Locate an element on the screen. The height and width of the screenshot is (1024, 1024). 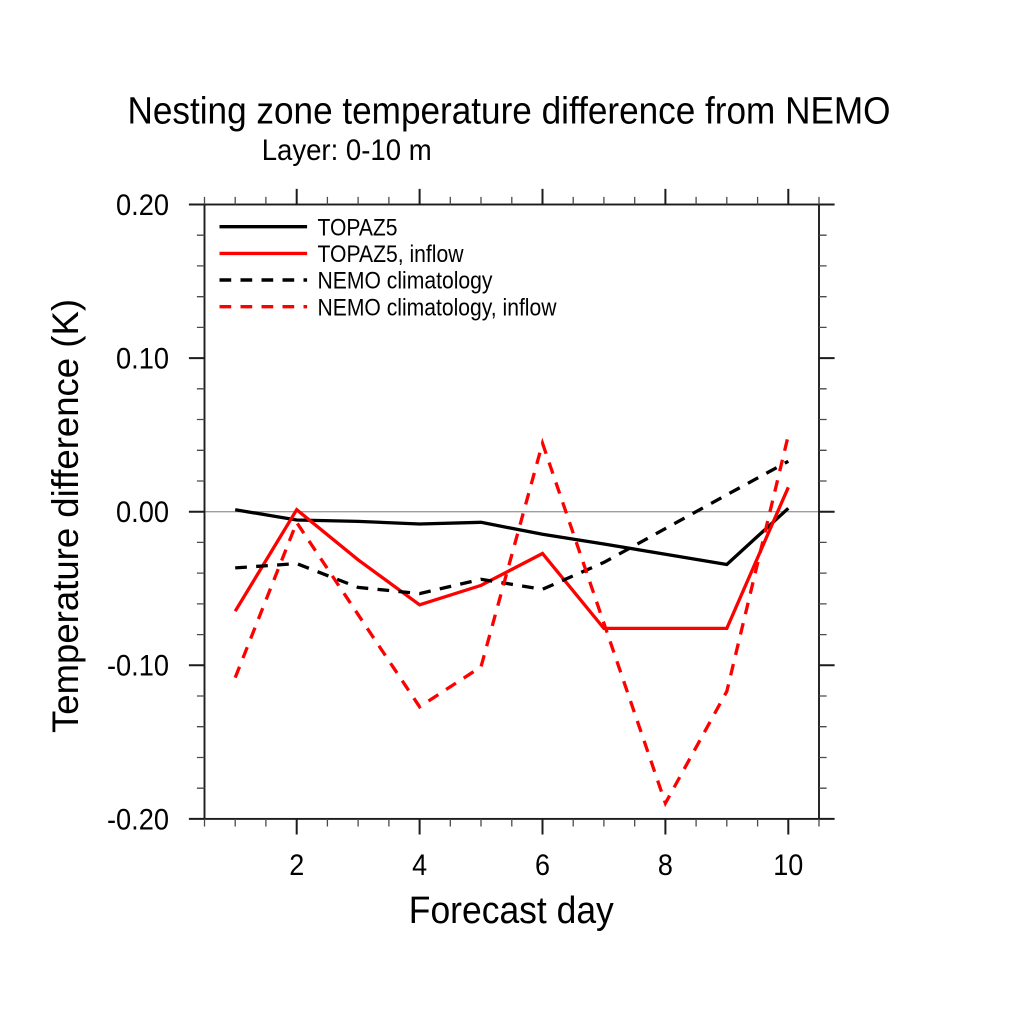
svg-text: -0.20 is located at coordinates (138, 819).